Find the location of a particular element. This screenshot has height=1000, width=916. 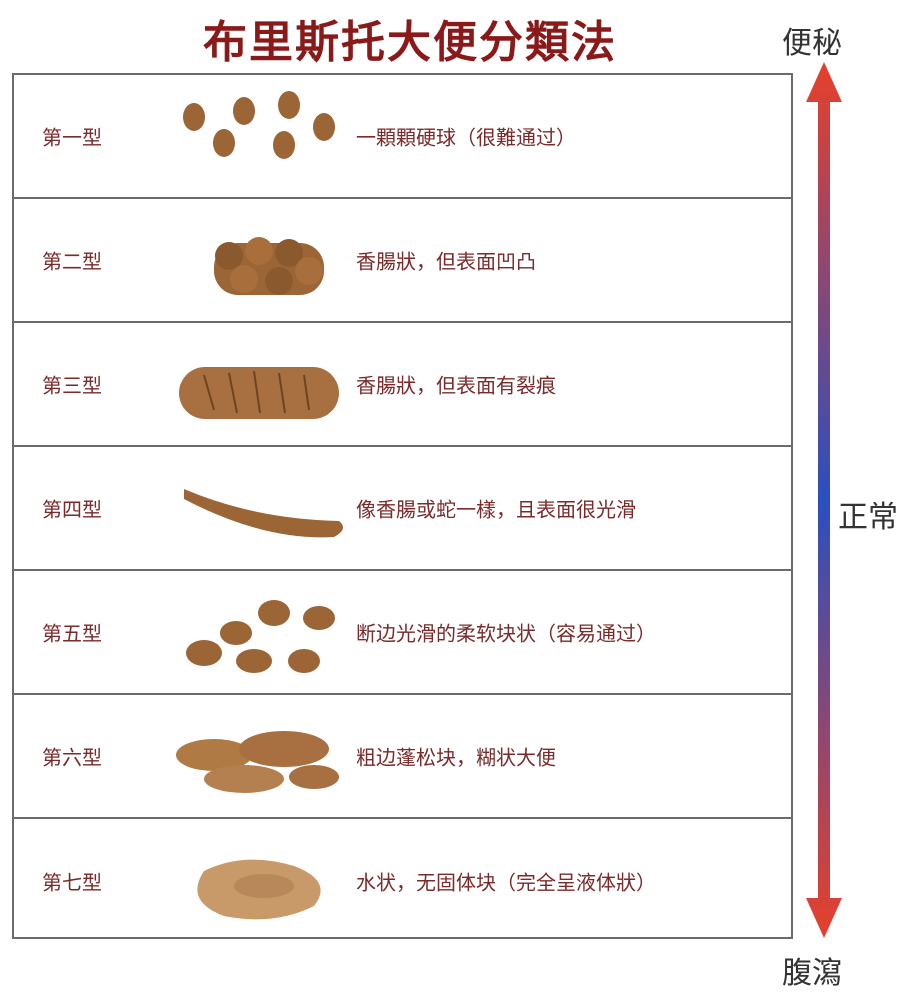

type-label: 第一型 is located at coordinates (72, 137).